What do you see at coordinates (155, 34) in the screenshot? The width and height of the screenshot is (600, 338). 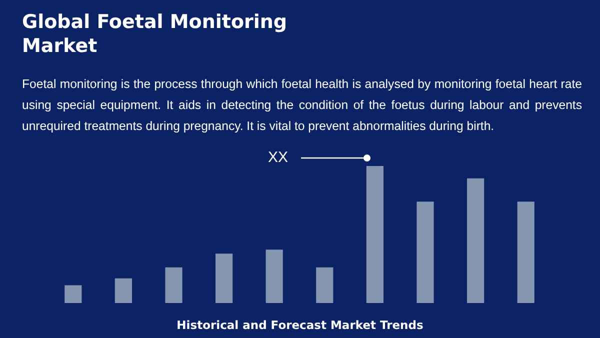 I see `chart-title: Global Foetal Monitoring Market` at bounding box center [155, 34].